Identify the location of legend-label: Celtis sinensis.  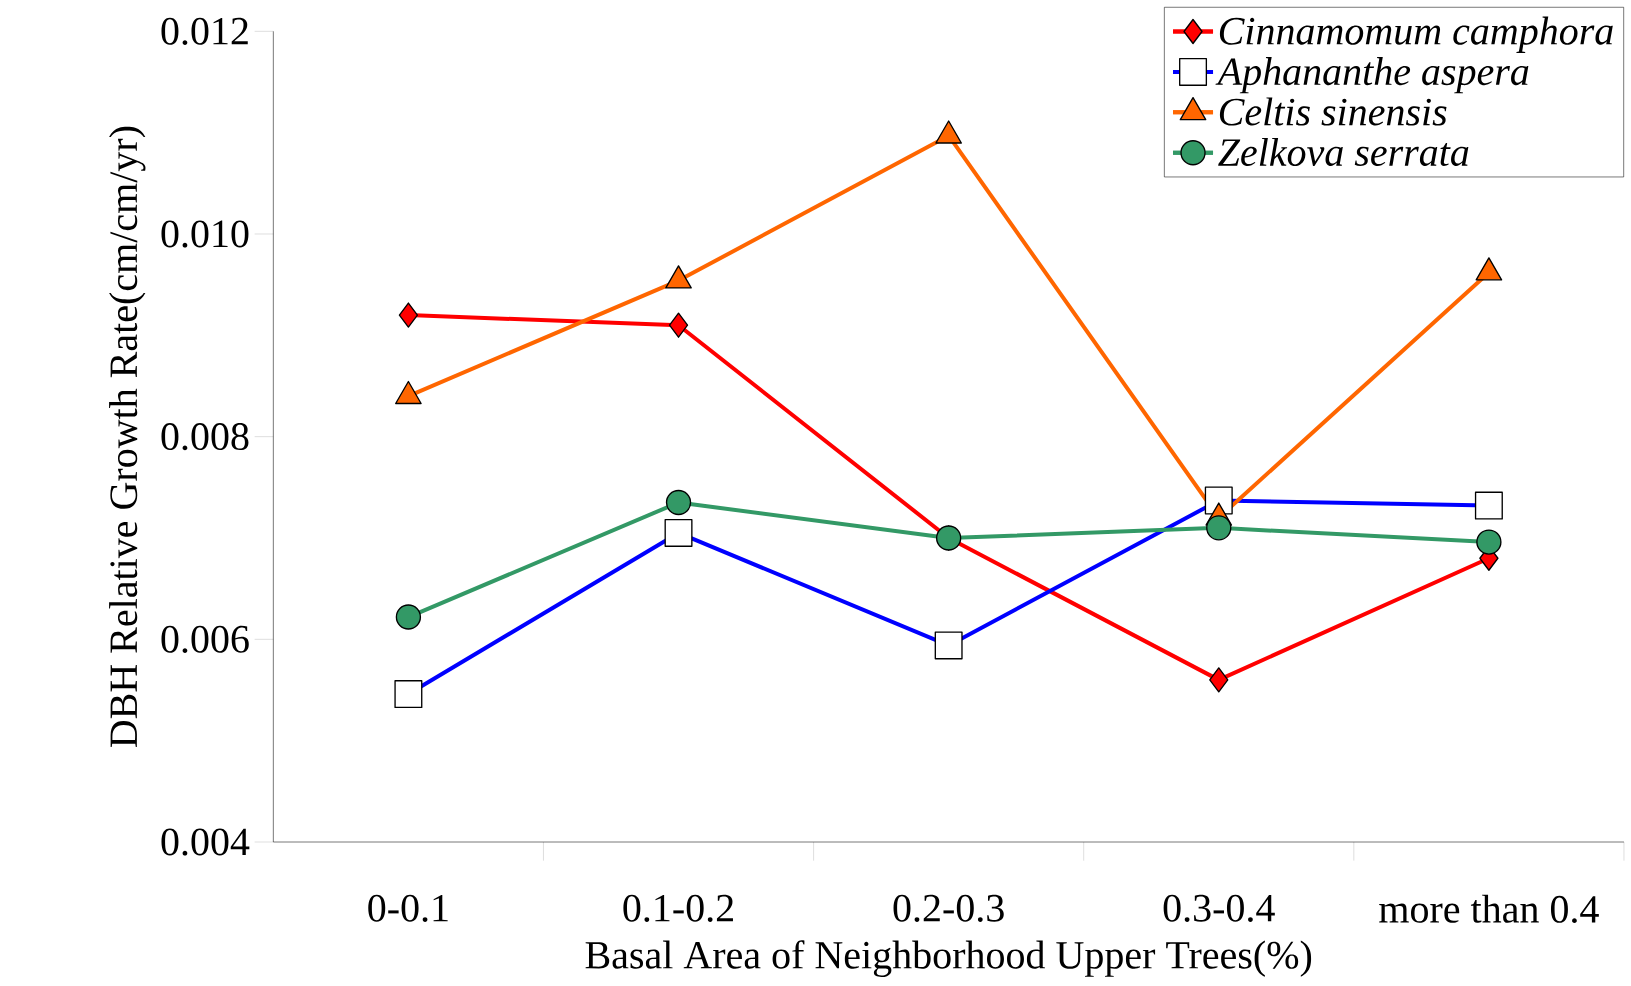
(1333, 111).